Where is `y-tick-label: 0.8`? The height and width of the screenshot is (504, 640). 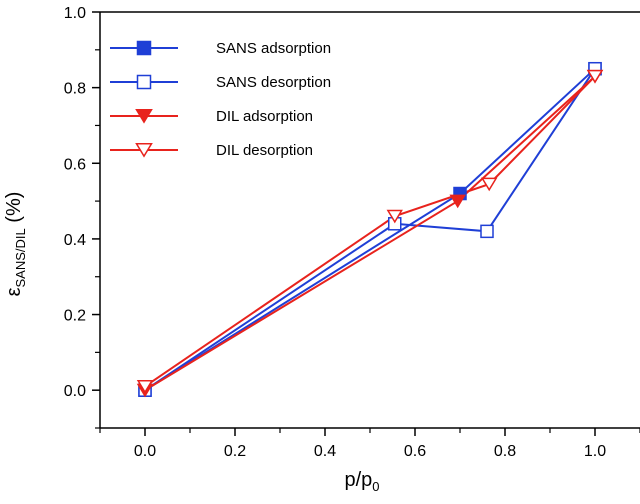 y-tick-label: 0.8 is located at coordinates (75, 89).